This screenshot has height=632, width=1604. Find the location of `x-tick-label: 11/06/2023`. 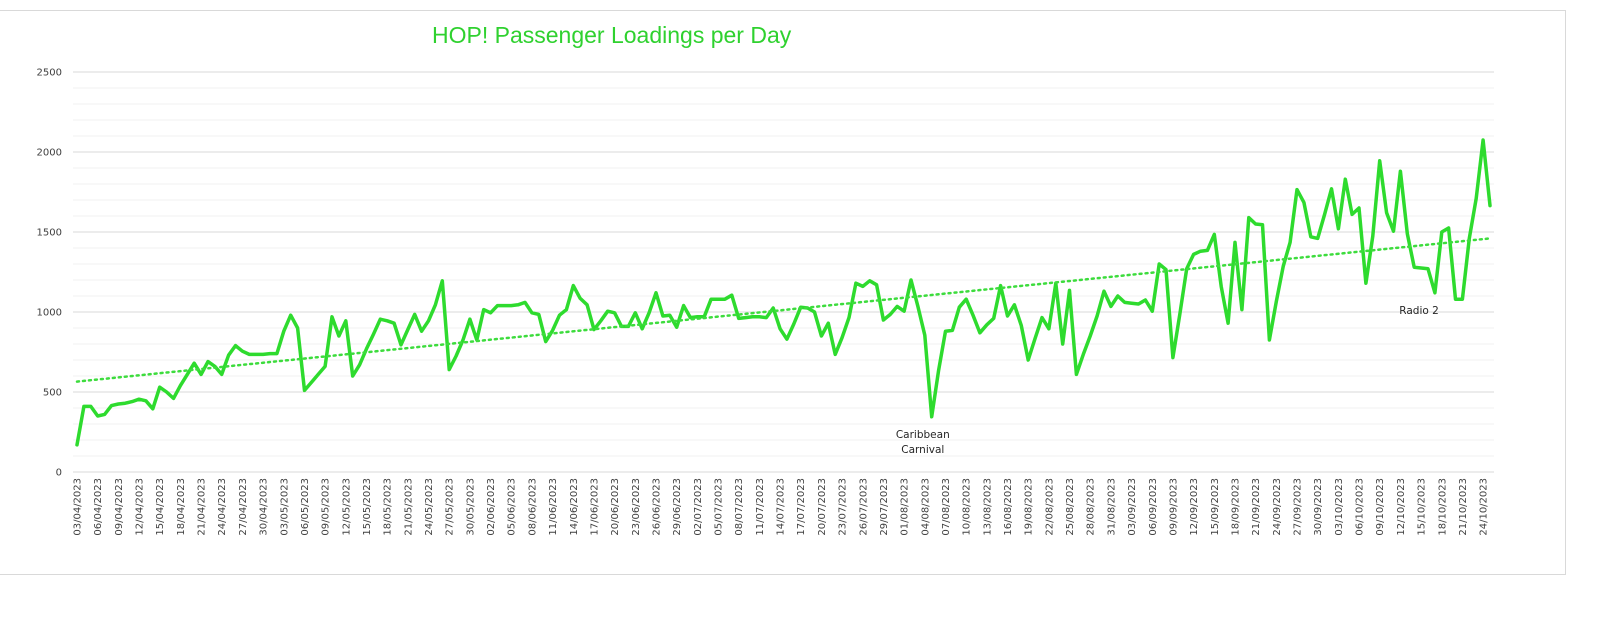

x-tick-label: 11/06/2023 is located at coordinates (553, 507).